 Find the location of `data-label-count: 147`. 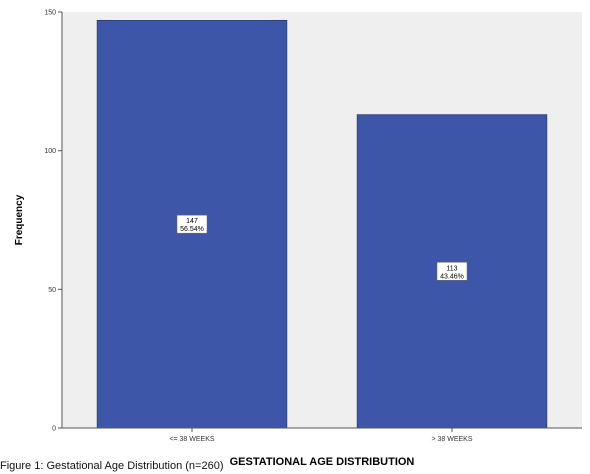

data-label-count: 147 is located at coordinates (192, 221).